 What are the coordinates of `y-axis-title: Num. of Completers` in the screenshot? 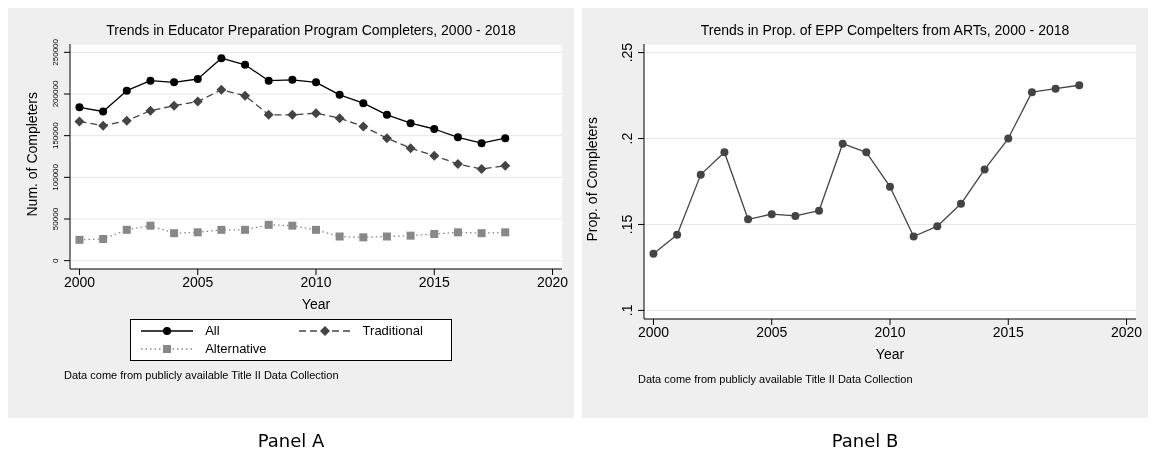 It's located at (31, 154).